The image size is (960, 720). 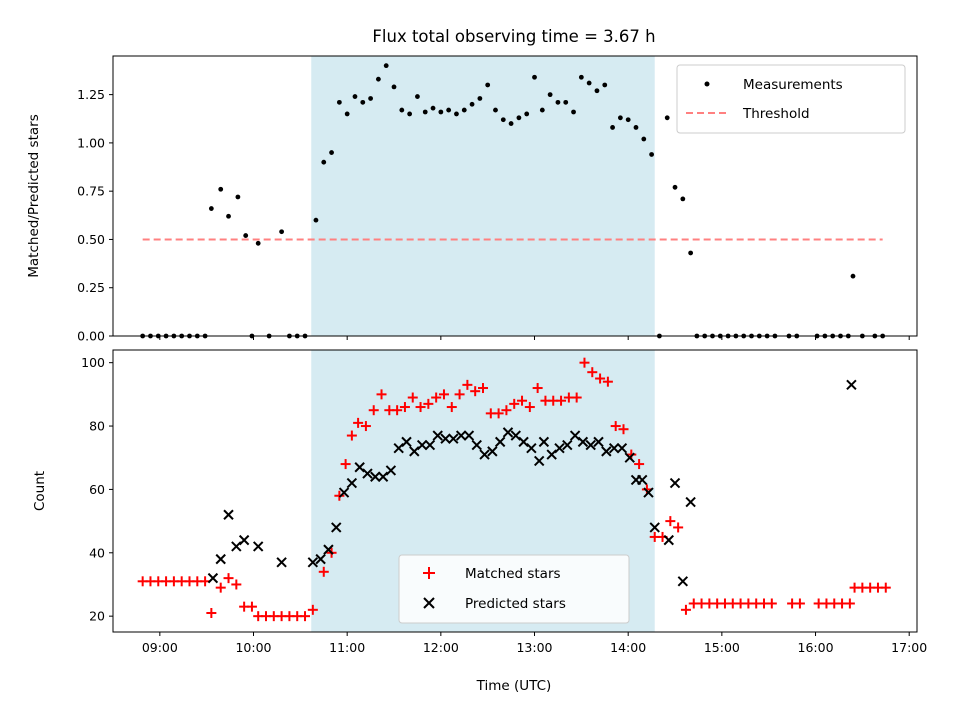 What do you see at coordinates (160, 647) in the screenshot?
I see `x-tick-label: 09:00` at bounding box center [160, 647].